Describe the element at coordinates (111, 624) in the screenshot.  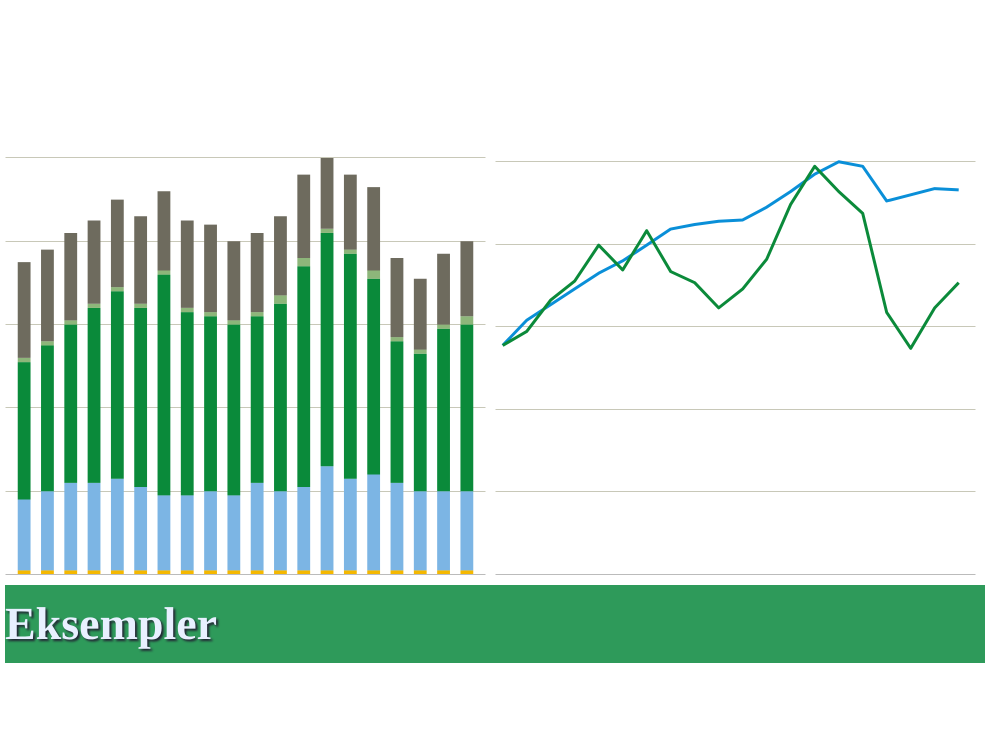
I see `text: Eksempler` at that location.